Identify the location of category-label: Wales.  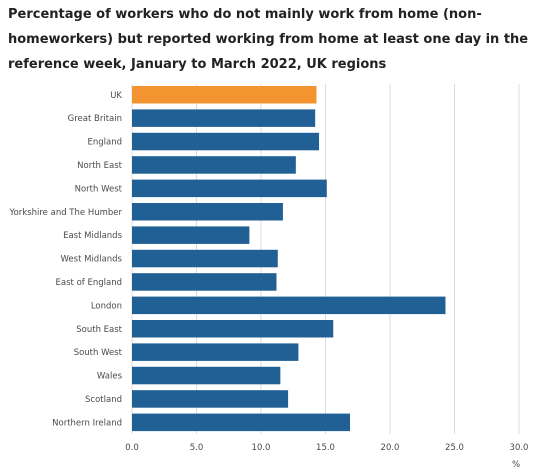
(110, 377).